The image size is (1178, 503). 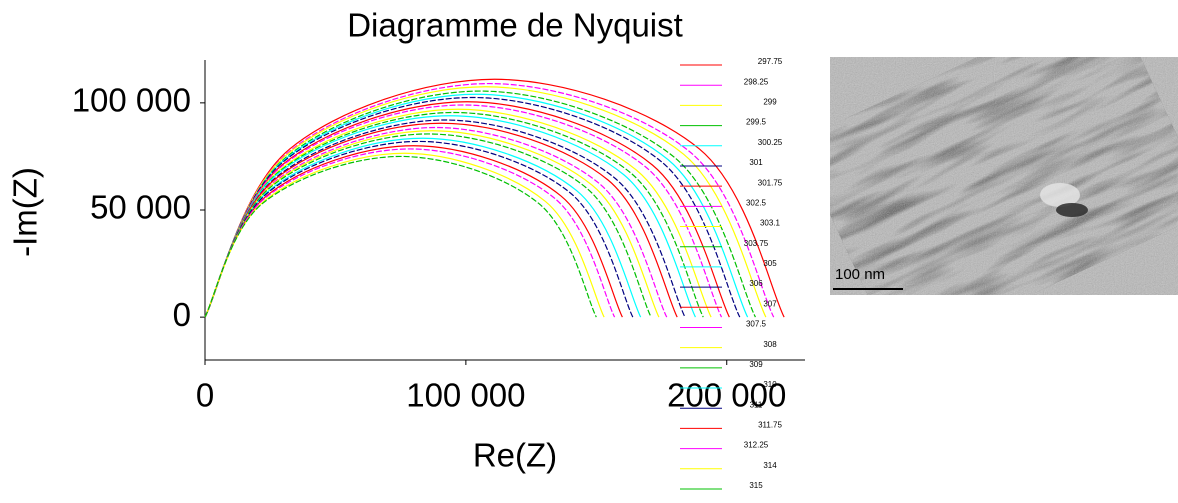 What do you see at coordinates (515, 455) in the screenshot?
I see `x-axis-label: Re(Z)` at bounding box center [515, 455].